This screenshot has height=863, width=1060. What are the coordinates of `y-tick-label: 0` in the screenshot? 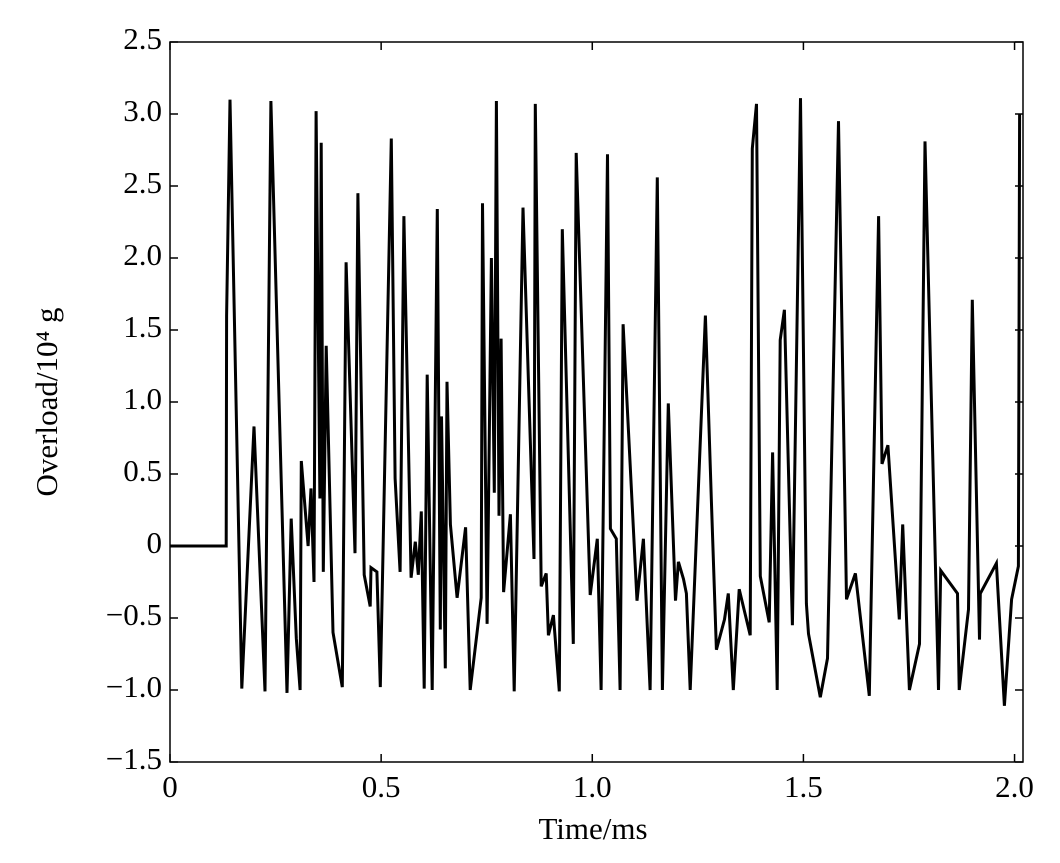 It's located at (155, 542).